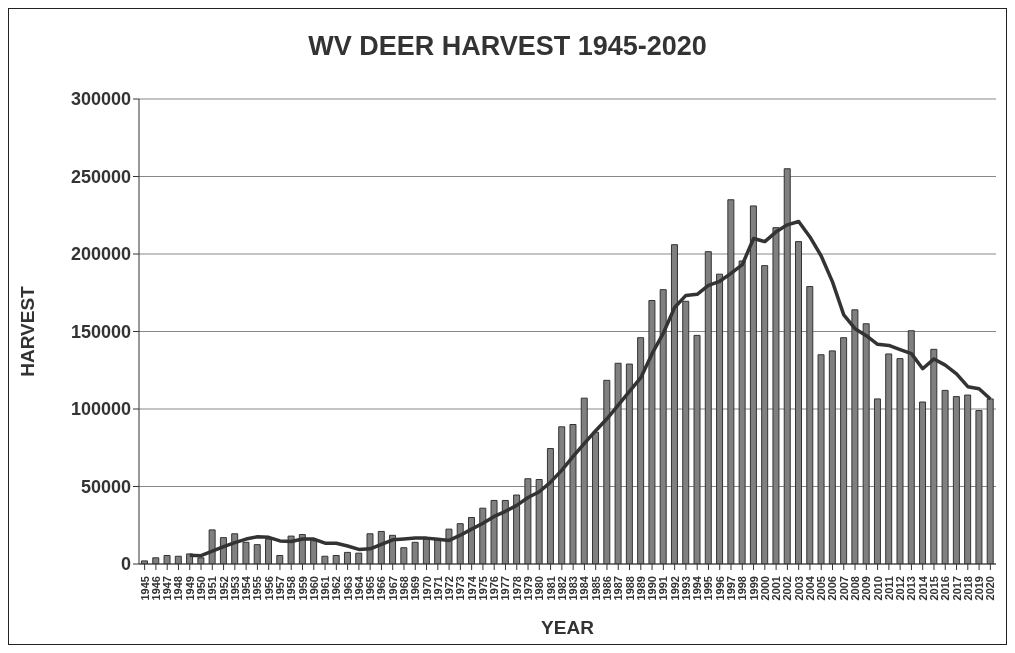  Describe the element at coordinates (753, 588) in the screenshot. I see `x-tick-label: 1999` at that location.